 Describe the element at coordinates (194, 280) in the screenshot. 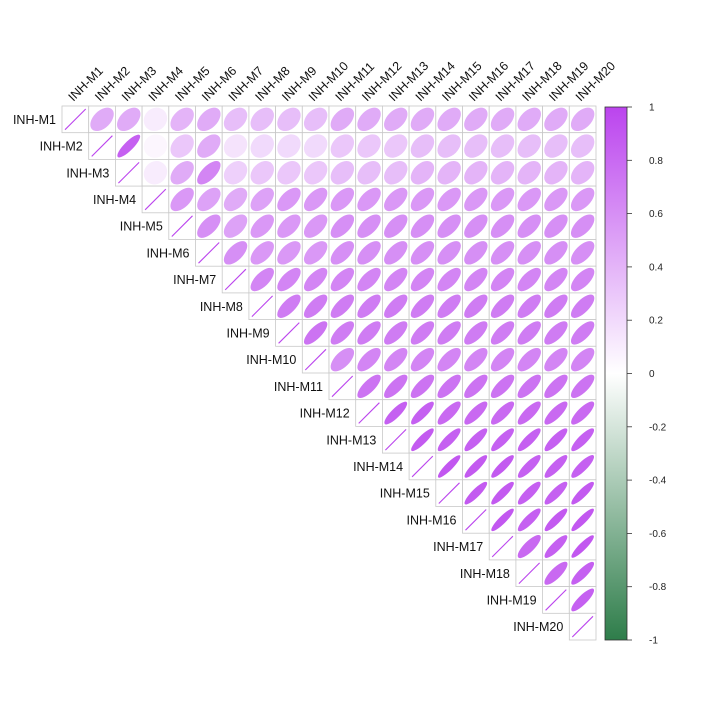

I see `row-label: INH-M7` at that location.